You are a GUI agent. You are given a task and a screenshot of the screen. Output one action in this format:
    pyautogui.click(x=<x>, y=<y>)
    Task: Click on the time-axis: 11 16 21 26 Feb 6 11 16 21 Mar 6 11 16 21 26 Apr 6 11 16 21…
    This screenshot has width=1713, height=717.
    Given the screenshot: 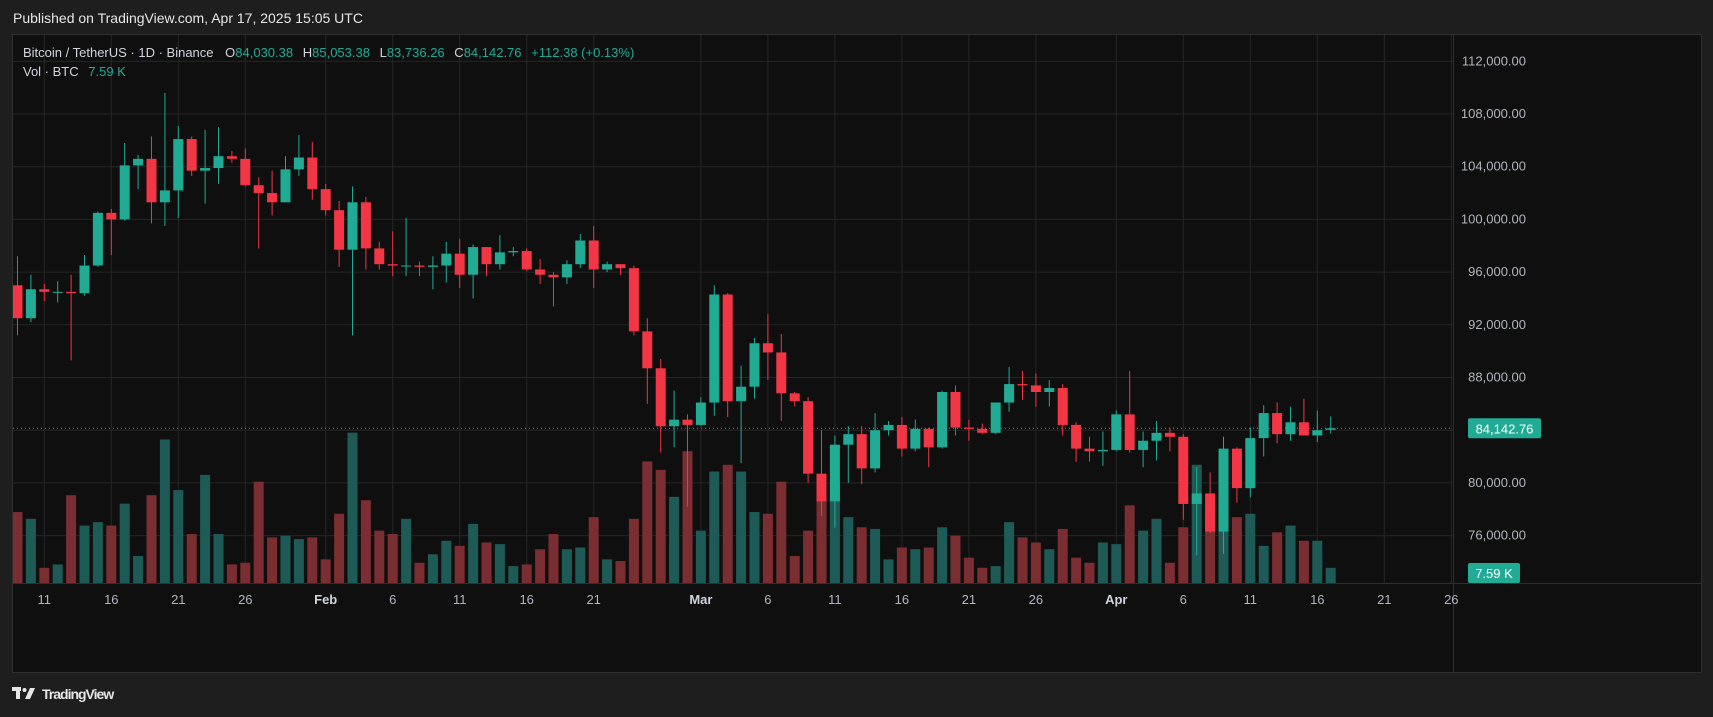 What is the action you would take?
    pyautogui.click(x=748, y=599)
    